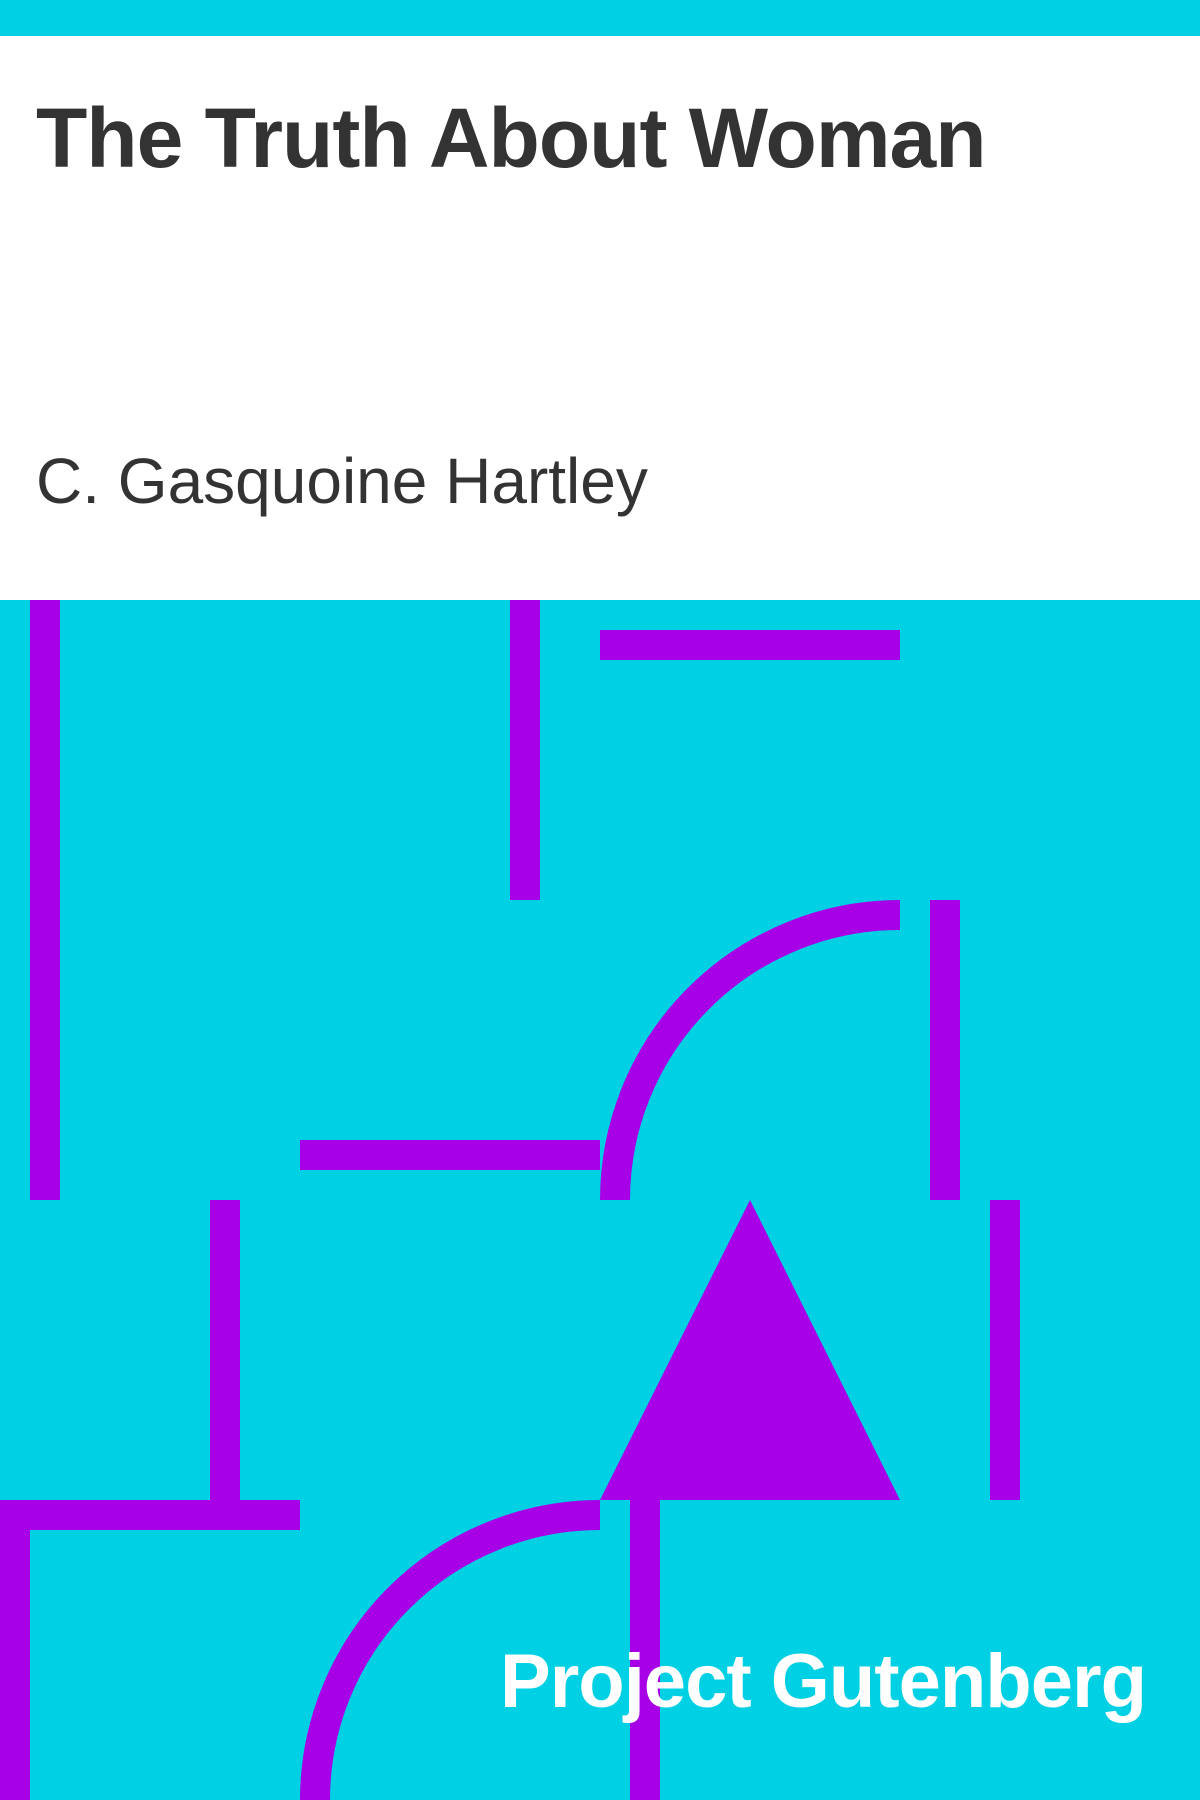  I want to click on ornament-bar-right-vertical, so click(945, 1050).